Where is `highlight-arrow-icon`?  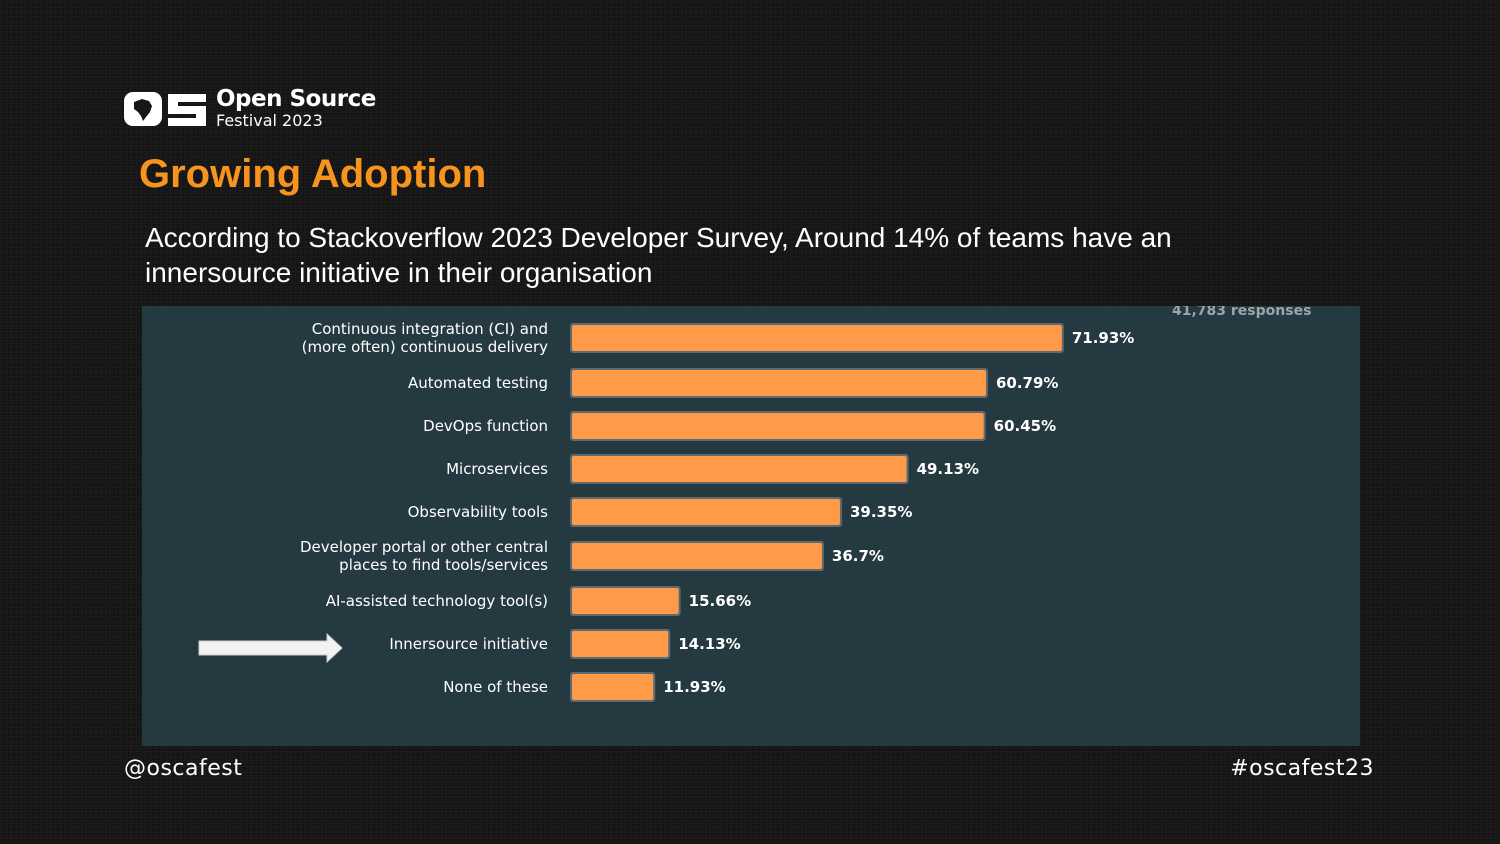 highlight-arrow-icon is located at coordinates (270, 648).